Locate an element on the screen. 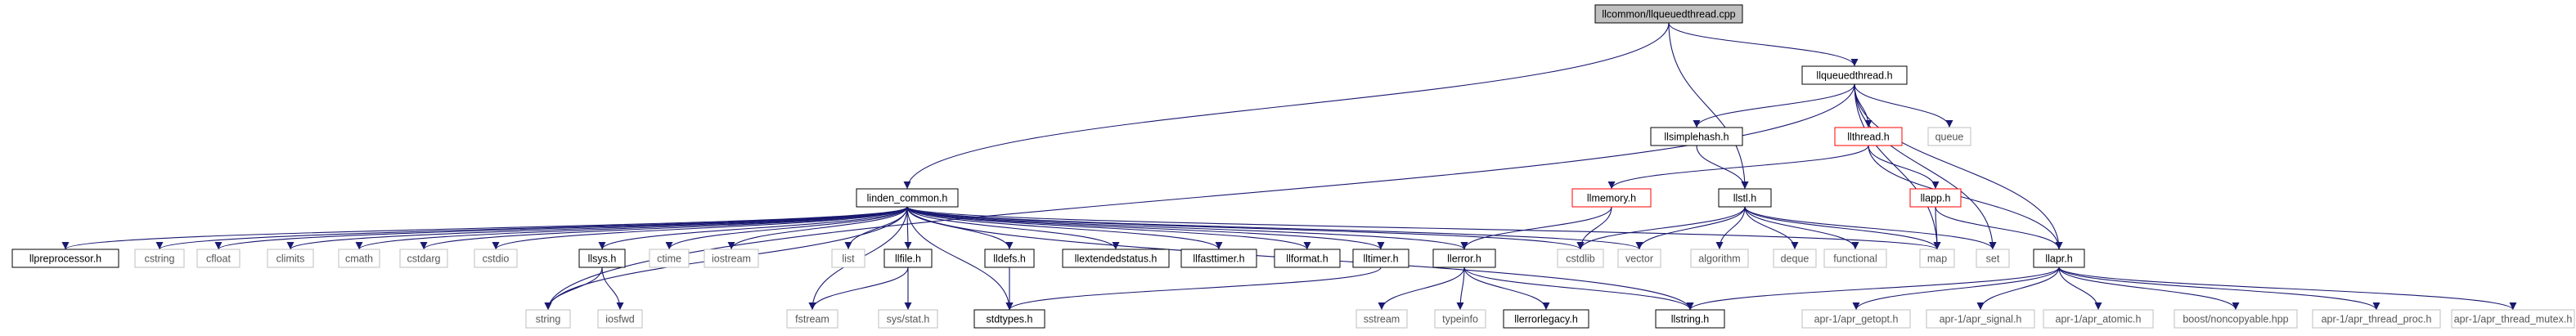 The width and height of the screenshot is (2576, 336). edge-llstl-to-functional is located at coordinates (1801, 228).